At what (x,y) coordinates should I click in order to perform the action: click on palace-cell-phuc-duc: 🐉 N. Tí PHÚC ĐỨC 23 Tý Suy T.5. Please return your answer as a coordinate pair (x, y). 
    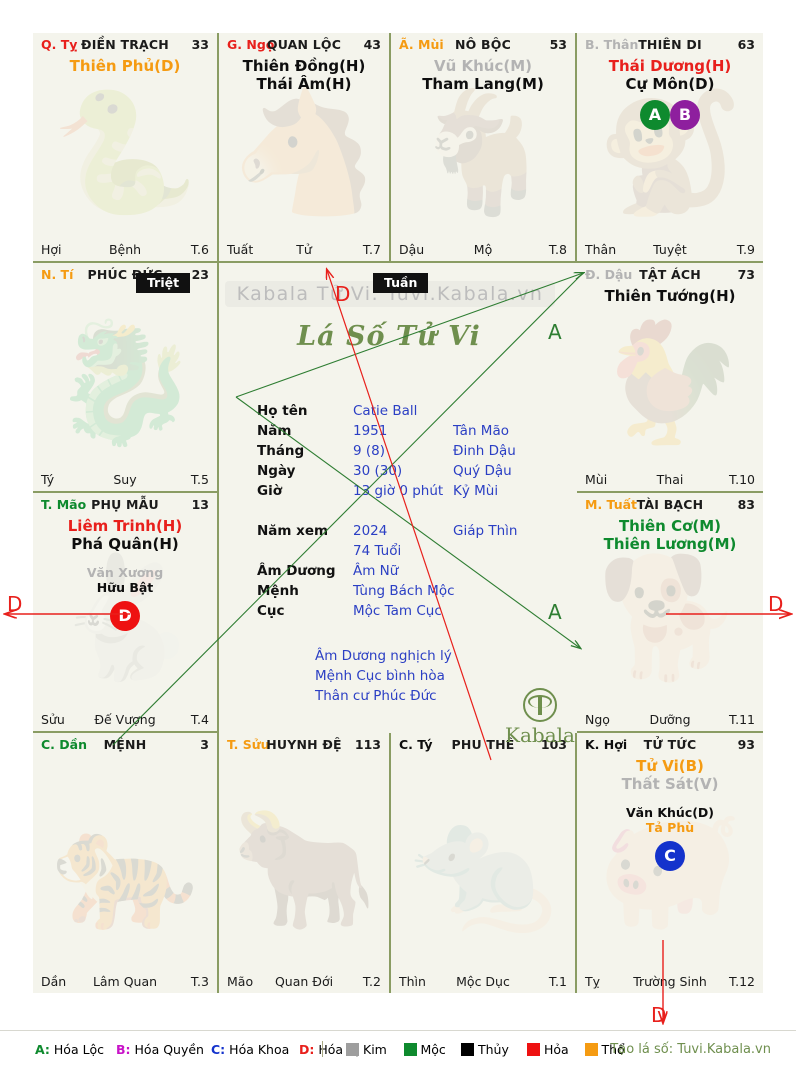
    Looking at the image, I should click on (126, 378).